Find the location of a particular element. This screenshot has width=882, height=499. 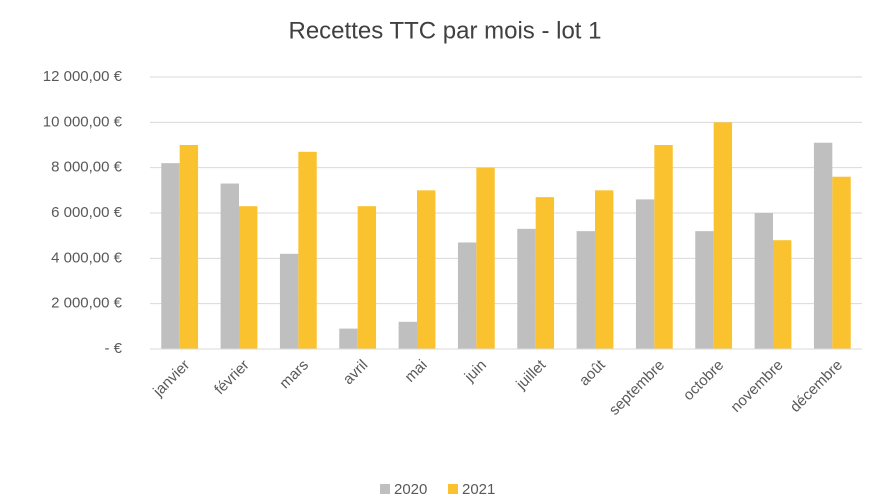

legend-label: 2020 is located at coordinates (410, 489).